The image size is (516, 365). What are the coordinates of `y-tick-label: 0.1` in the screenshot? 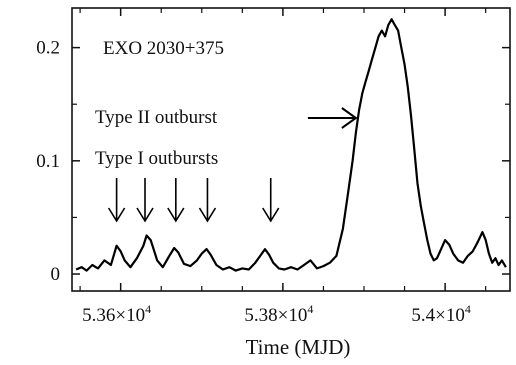 It's located at (48, 161).